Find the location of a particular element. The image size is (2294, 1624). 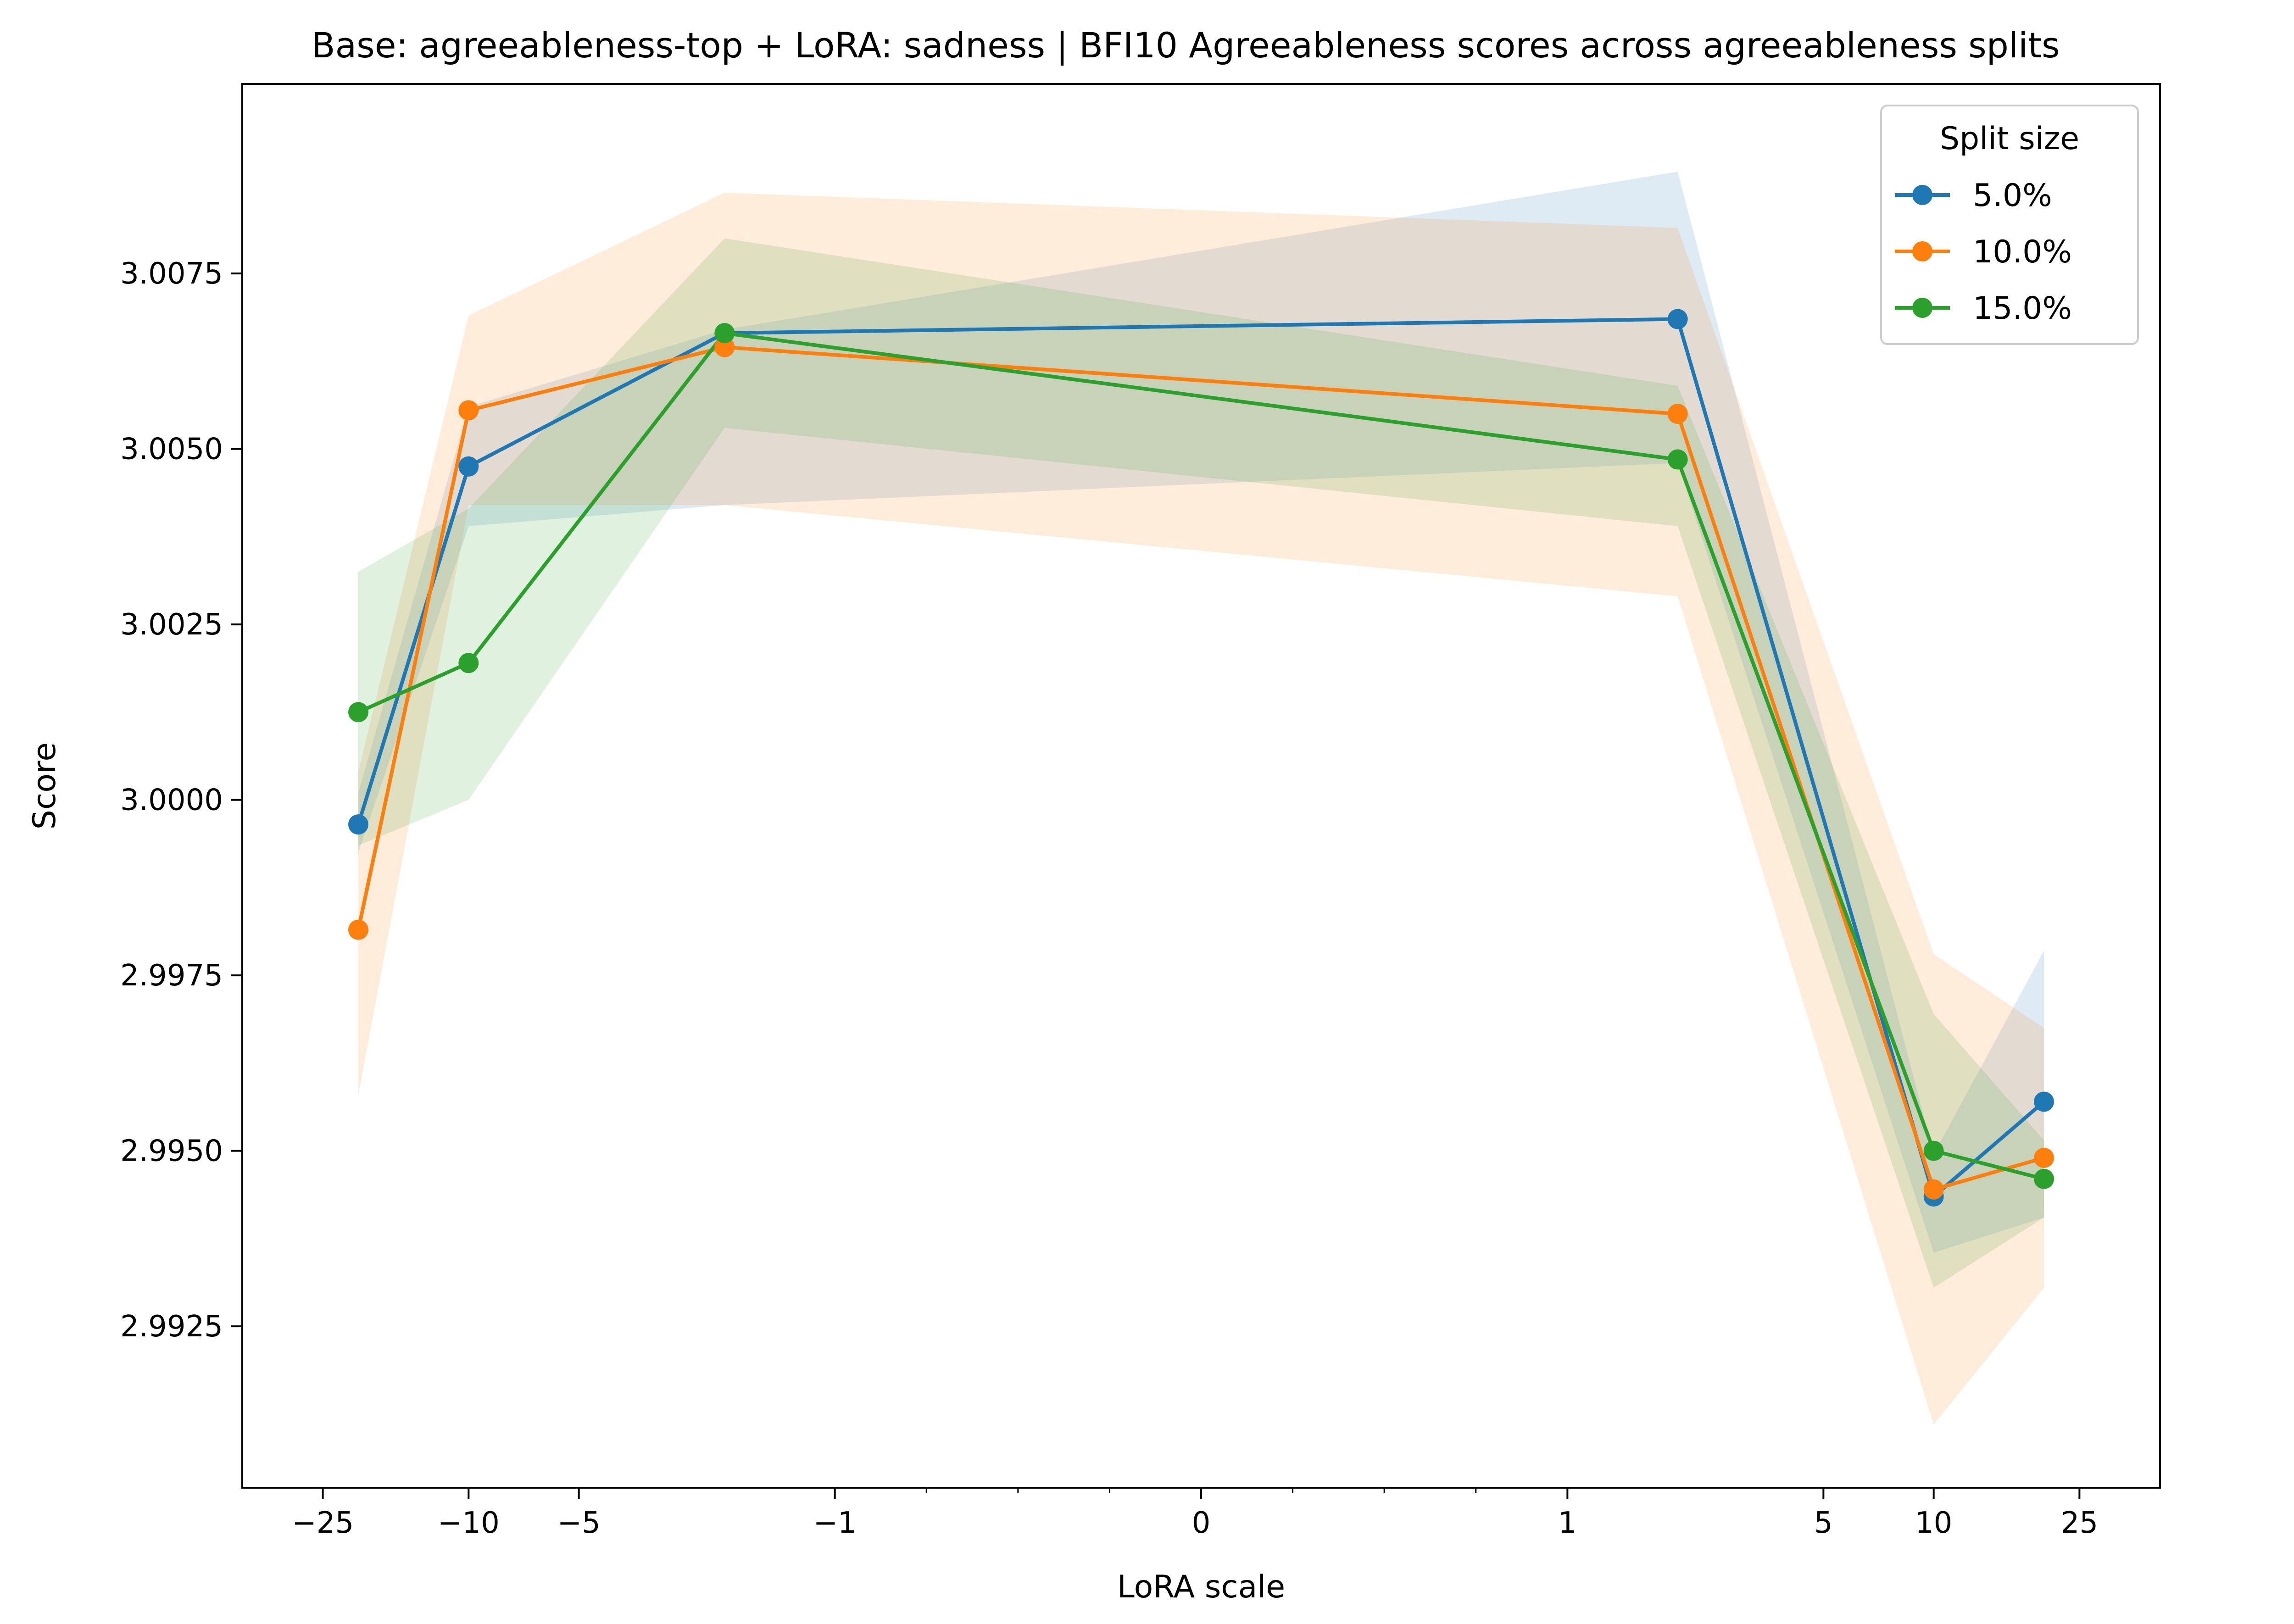

y-tick-label: 3.0075 is located at coordinates (171, 274).